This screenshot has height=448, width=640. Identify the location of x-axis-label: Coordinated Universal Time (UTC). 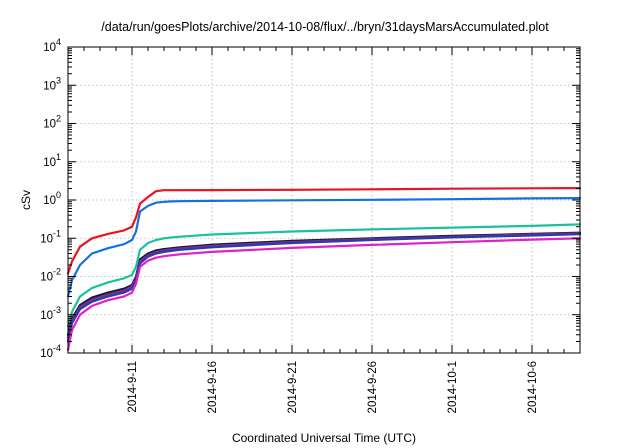
(324, 438).